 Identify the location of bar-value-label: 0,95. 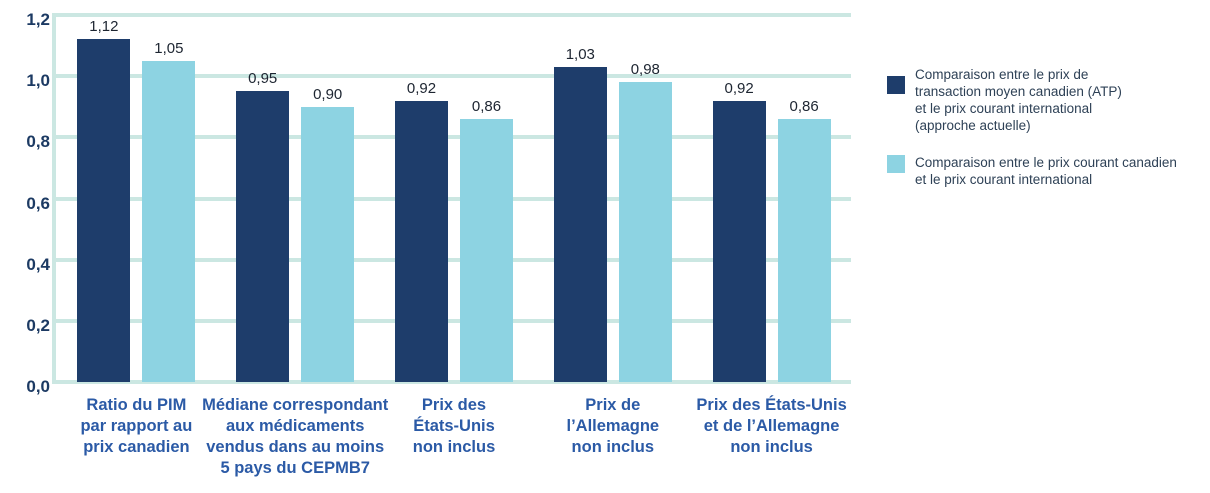
(263, 79).